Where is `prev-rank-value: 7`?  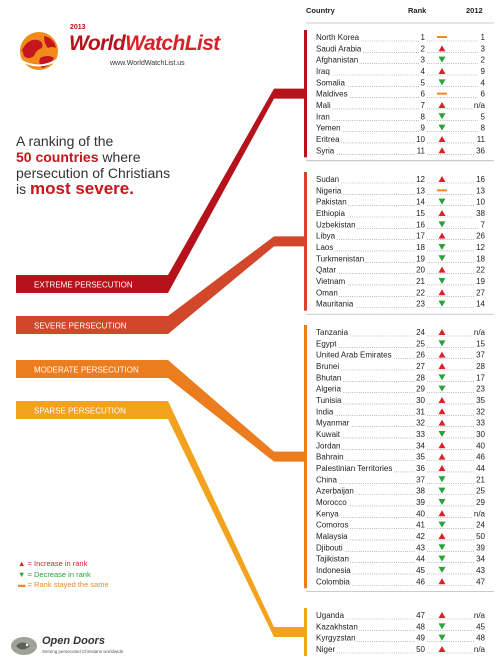
prev-rank-value: 7 is located at coordinates (483, 224).